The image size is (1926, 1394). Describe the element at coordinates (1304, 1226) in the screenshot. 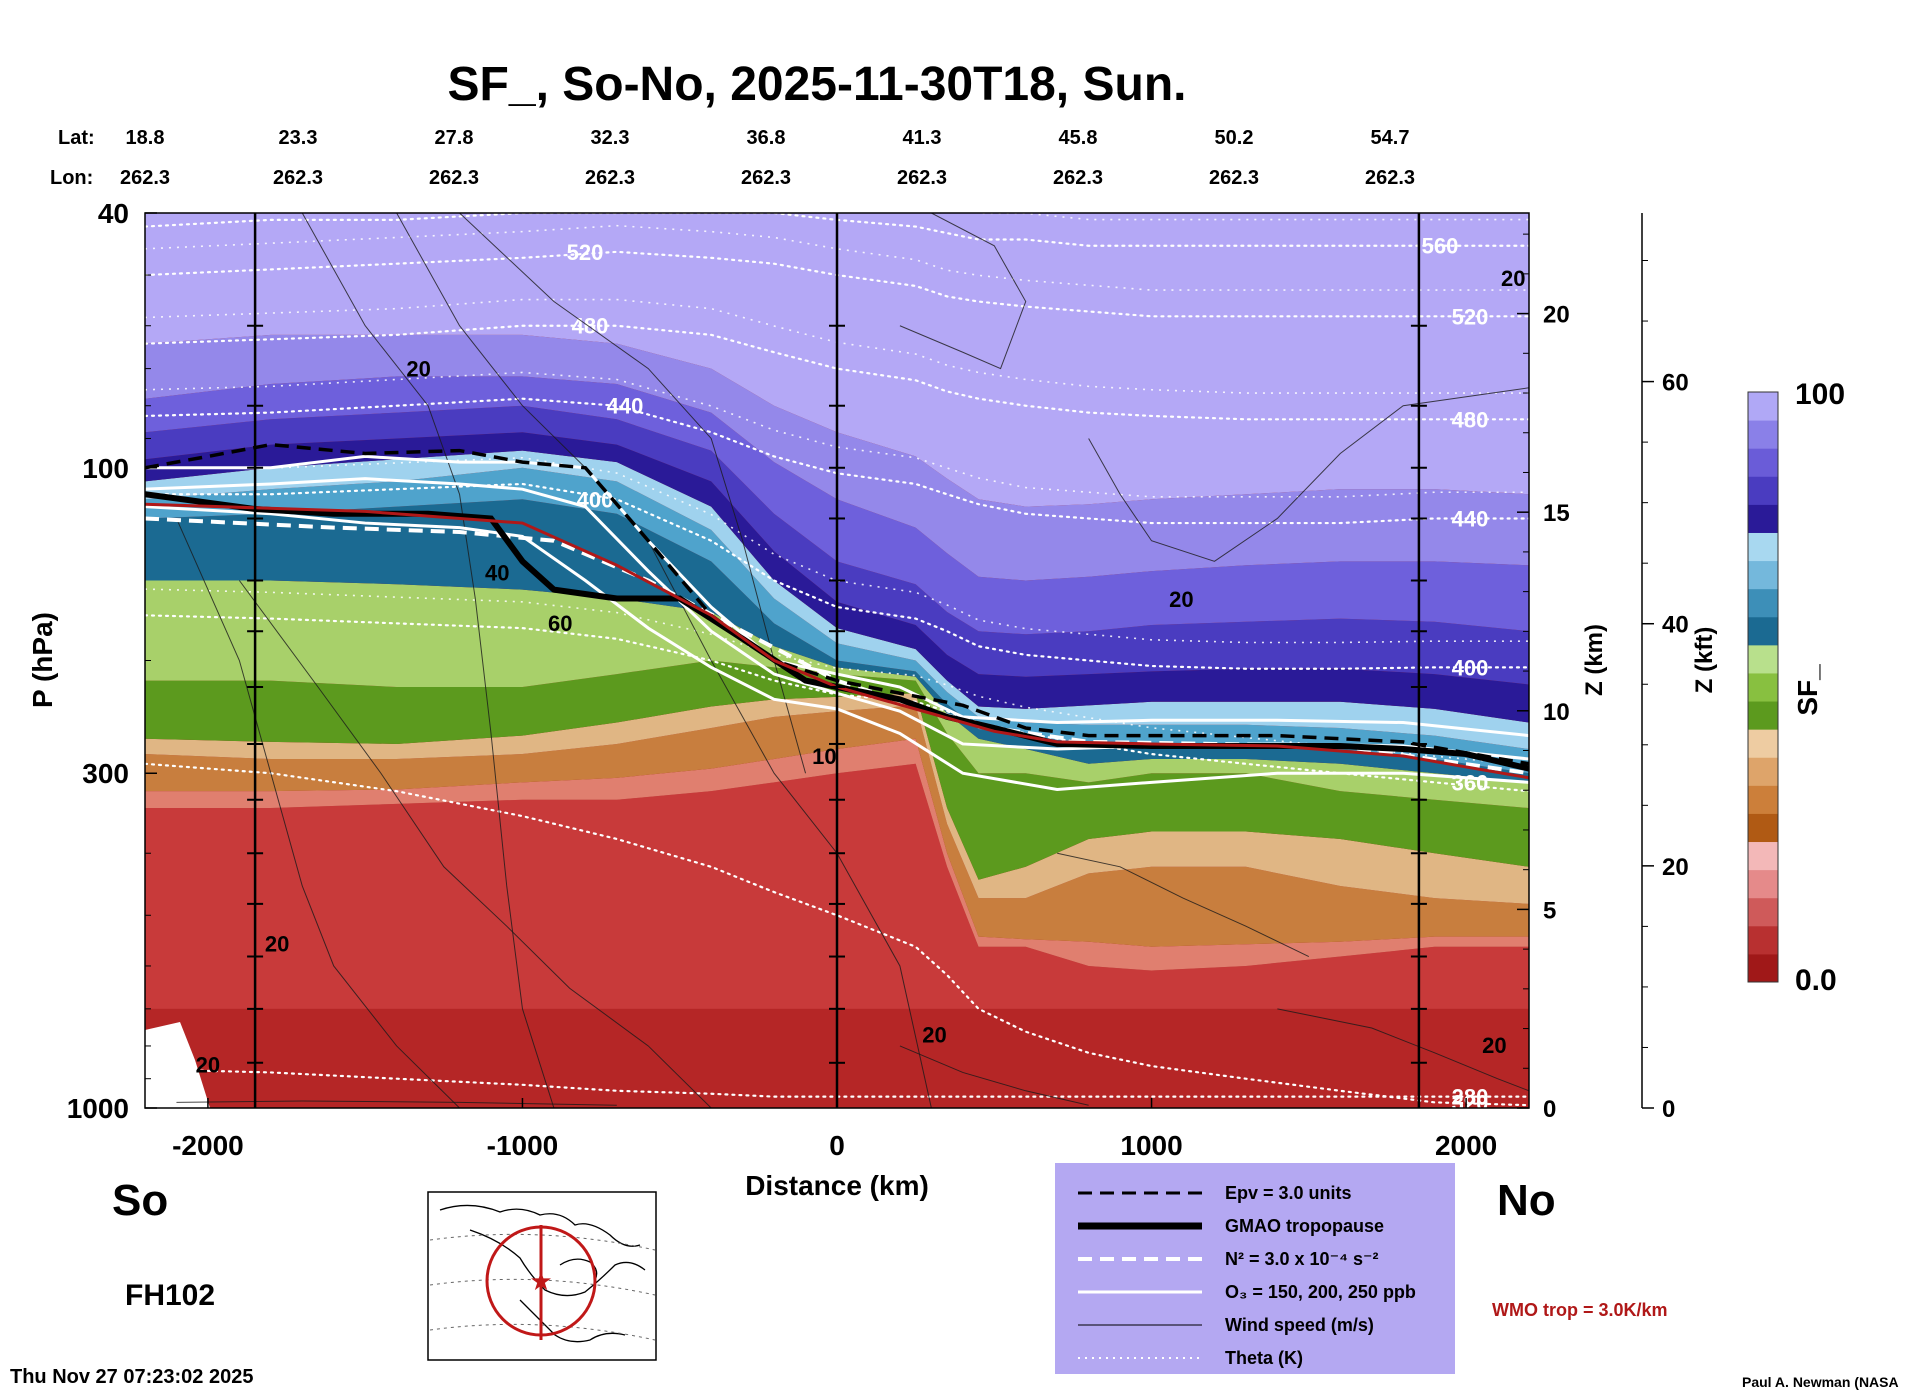

I see `legend-label: GMAO tropopause` at that location.